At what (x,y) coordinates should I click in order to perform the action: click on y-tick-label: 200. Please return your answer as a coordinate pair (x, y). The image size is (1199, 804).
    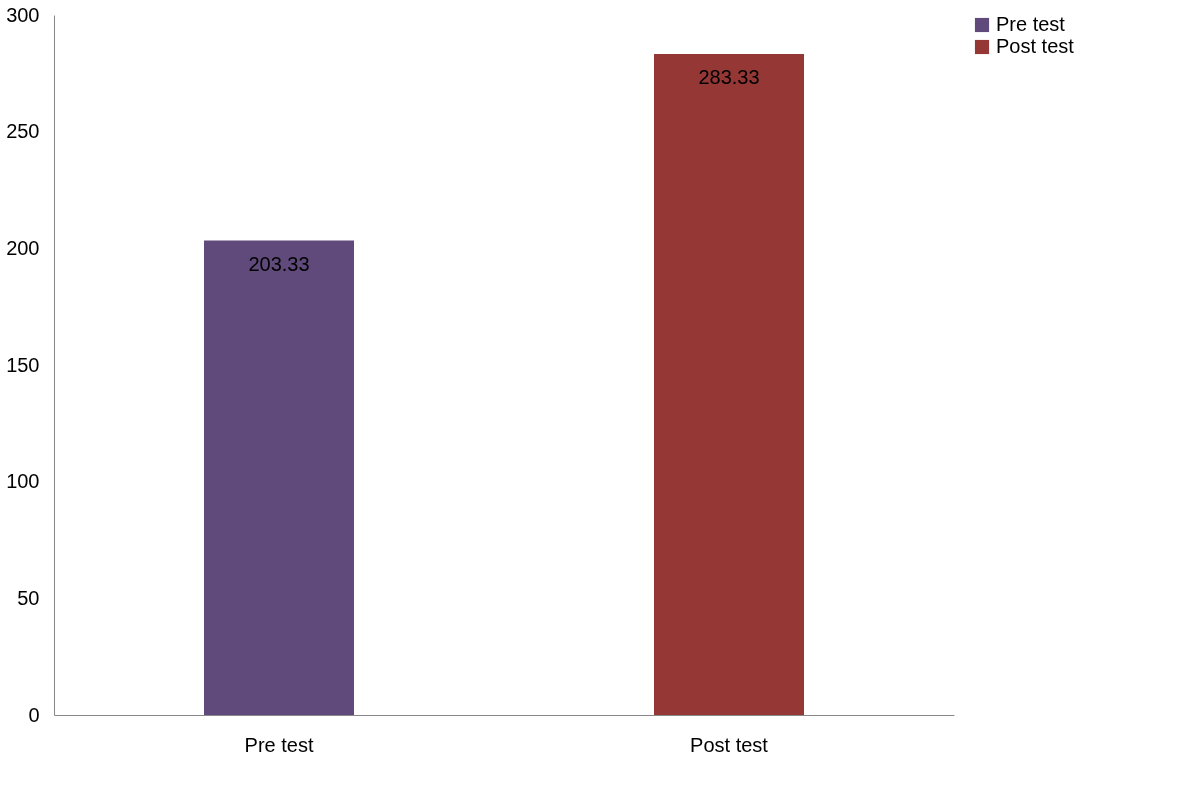
    Looking at the image, I should click on (23, 247).